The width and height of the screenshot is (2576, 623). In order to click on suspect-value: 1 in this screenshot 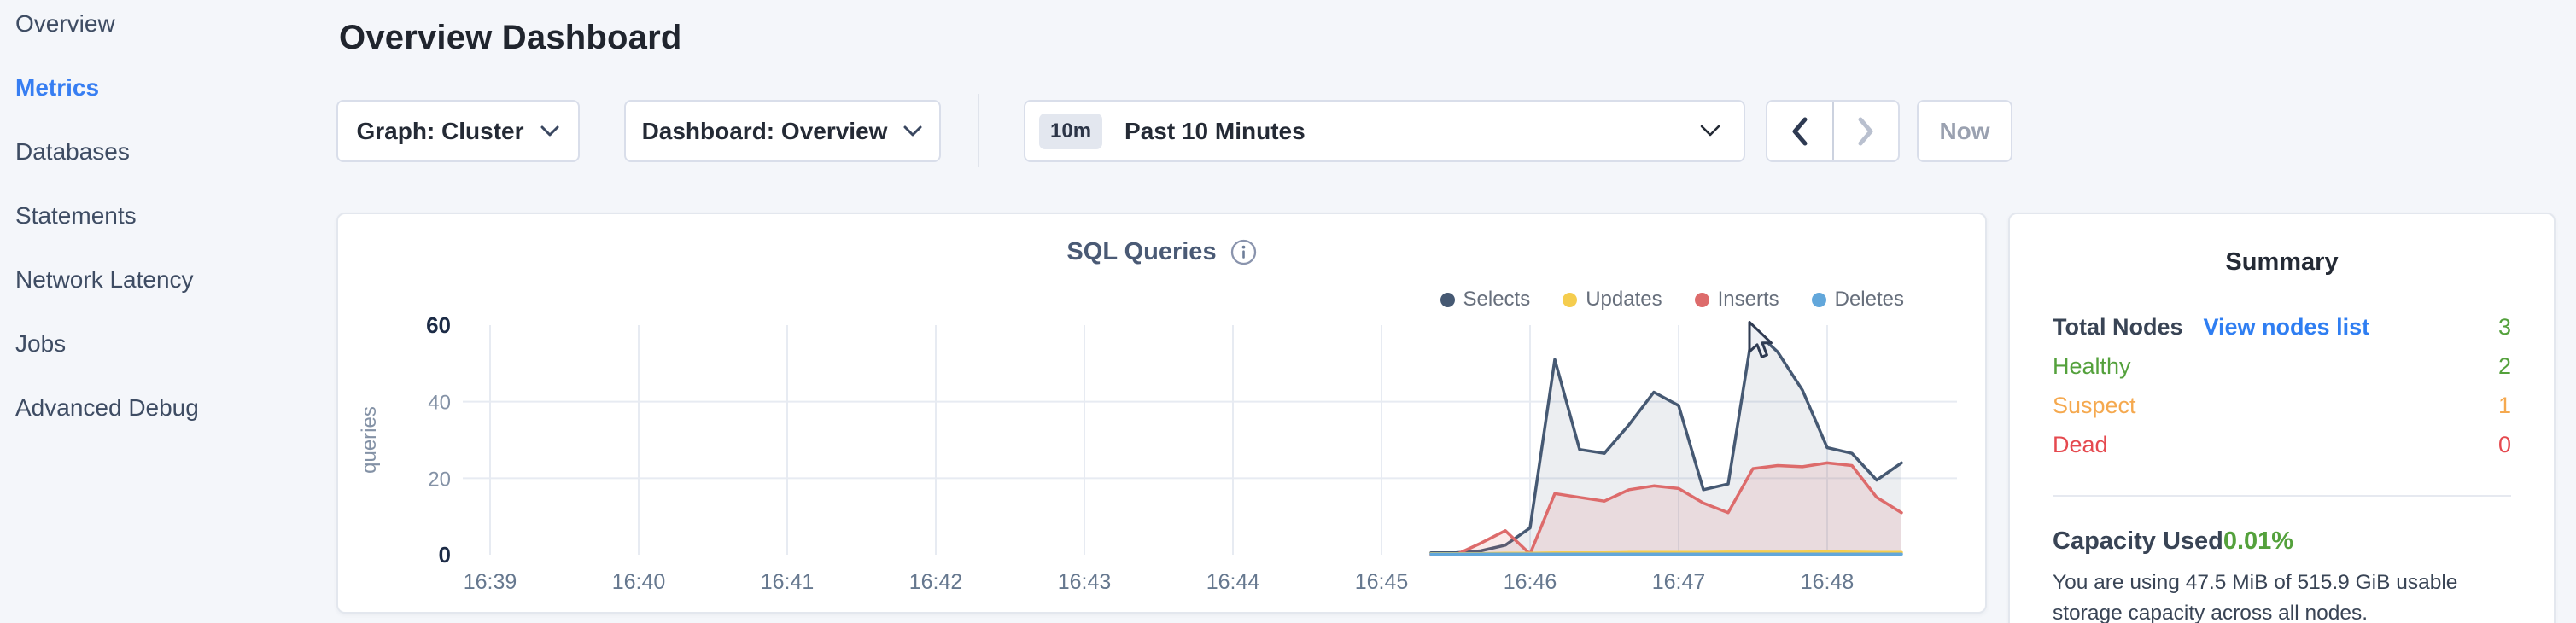, I will do `click(2504, 405)`.